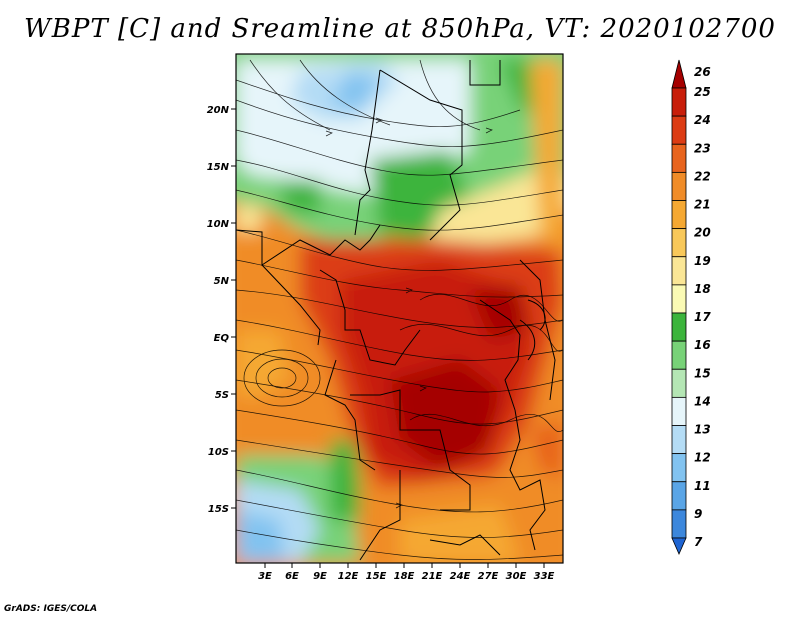 The width and height of the screenshot is (800, 618). What do you see at coordinates (702, 261) in the screenshot?
I see `colorbar-label: 19` at bounding box center [702, 261].